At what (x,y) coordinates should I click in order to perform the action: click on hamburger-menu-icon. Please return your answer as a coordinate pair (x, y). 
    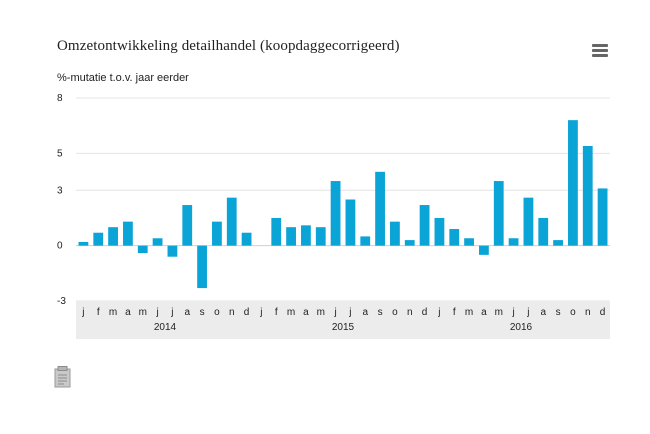
    Looking at the image, I should click on (600, 51).